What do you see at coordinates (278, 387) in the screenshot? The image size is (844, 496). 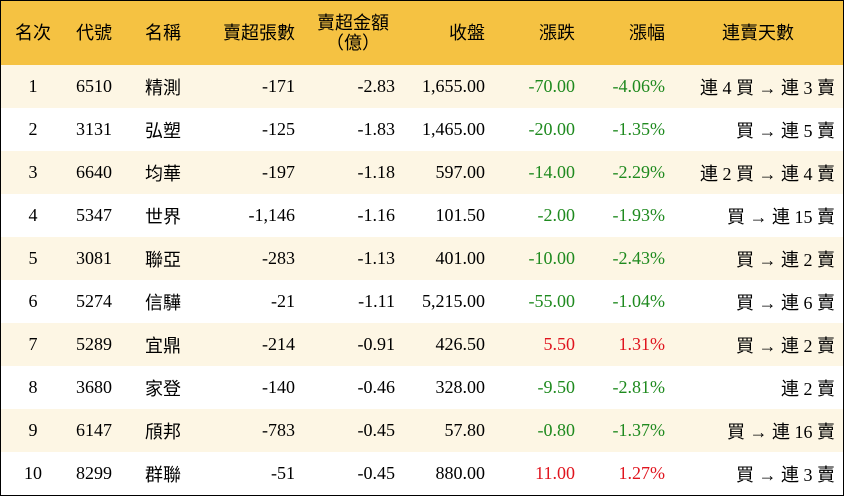 I see `sell-lots-cell: -140` at bounding box center [278, 387].